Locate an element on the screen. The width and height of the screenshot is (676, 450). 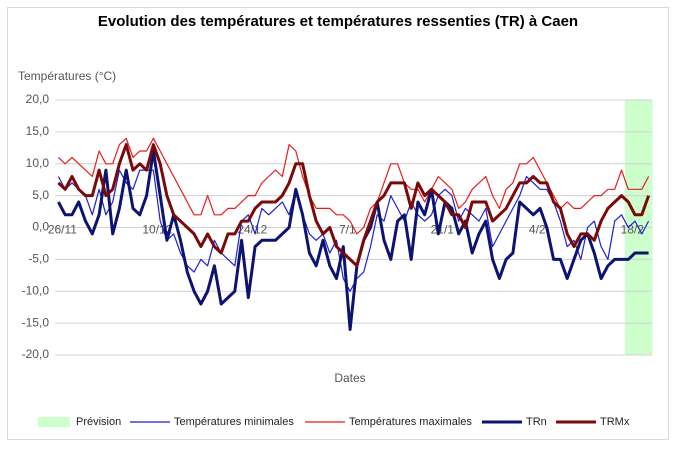
x-axis-title: Dates is located at coordinates (349, 378).